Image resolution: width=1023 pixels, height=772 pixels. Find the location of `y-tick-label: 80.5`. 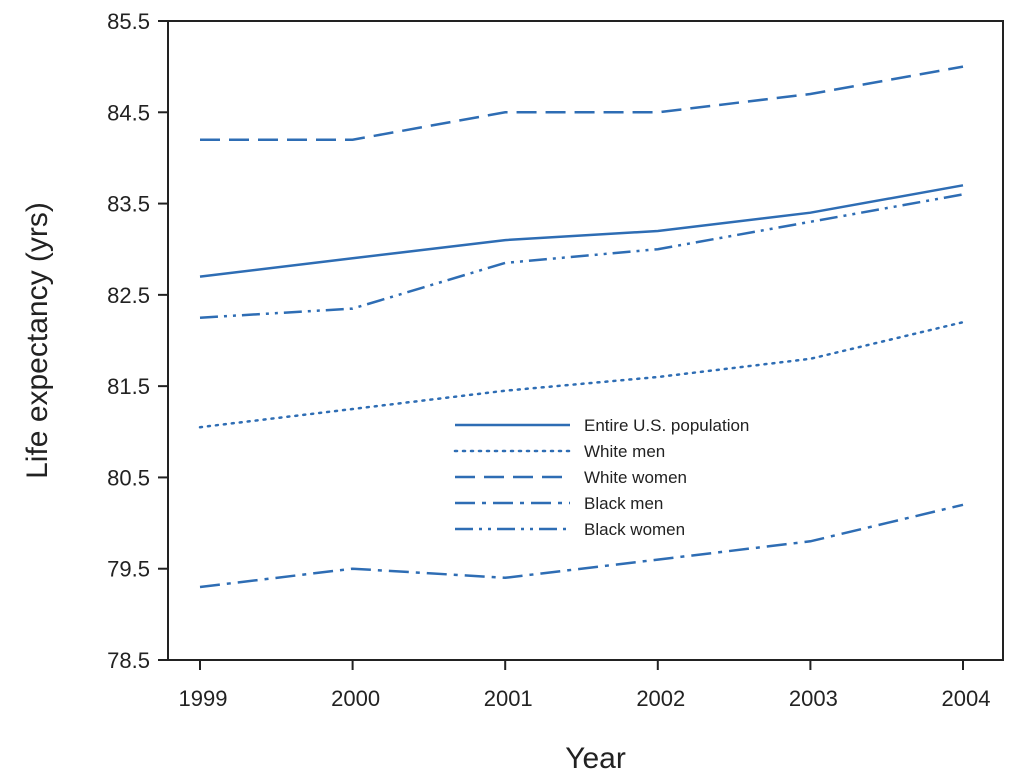

y-tick-label: 80.5 is located at coordinates (128, 477).